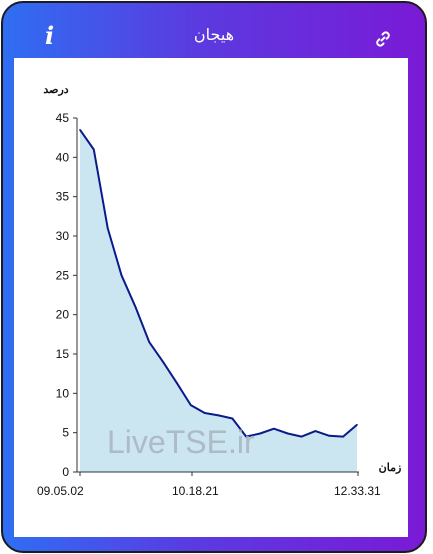 The width and height of the screenshot is (433, 554). Describe the element at coordinates (383, 39) in the screenshot. I see `link-icon` at that location.